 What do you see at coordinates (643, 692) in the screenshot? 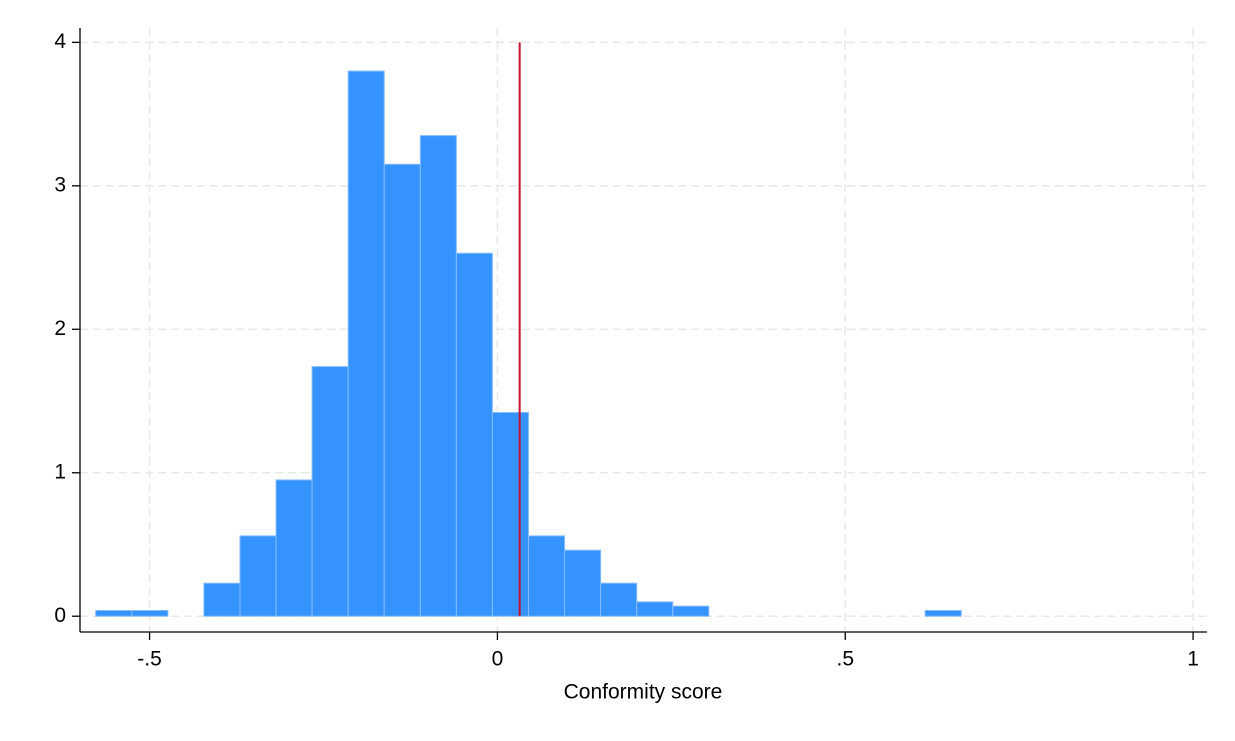
I see `x-axis-title: Conformity score` at bounding box center [643, 692].